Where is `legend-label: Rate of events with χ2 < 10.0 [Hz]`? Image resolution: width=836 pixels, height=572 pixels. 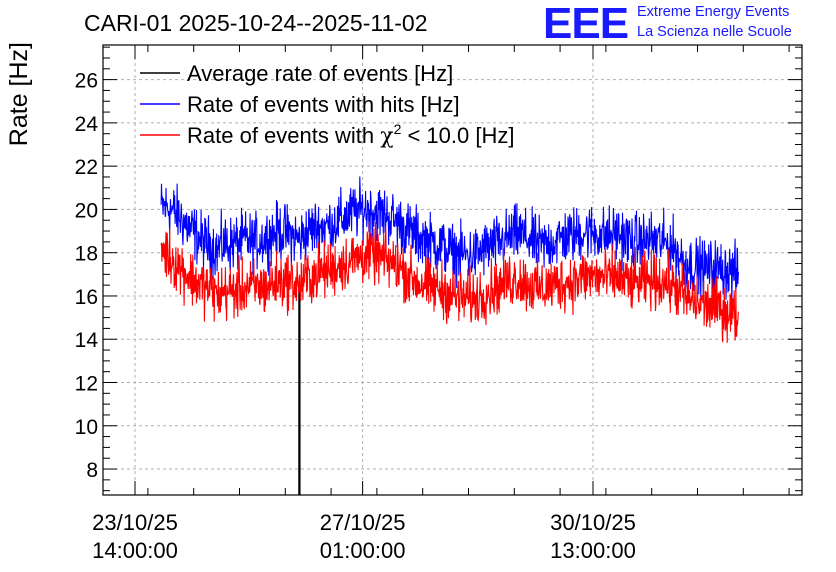 legend-label: Rate of events with χ2 < 10.0 [Hz] is located at coordinates (350, 135).